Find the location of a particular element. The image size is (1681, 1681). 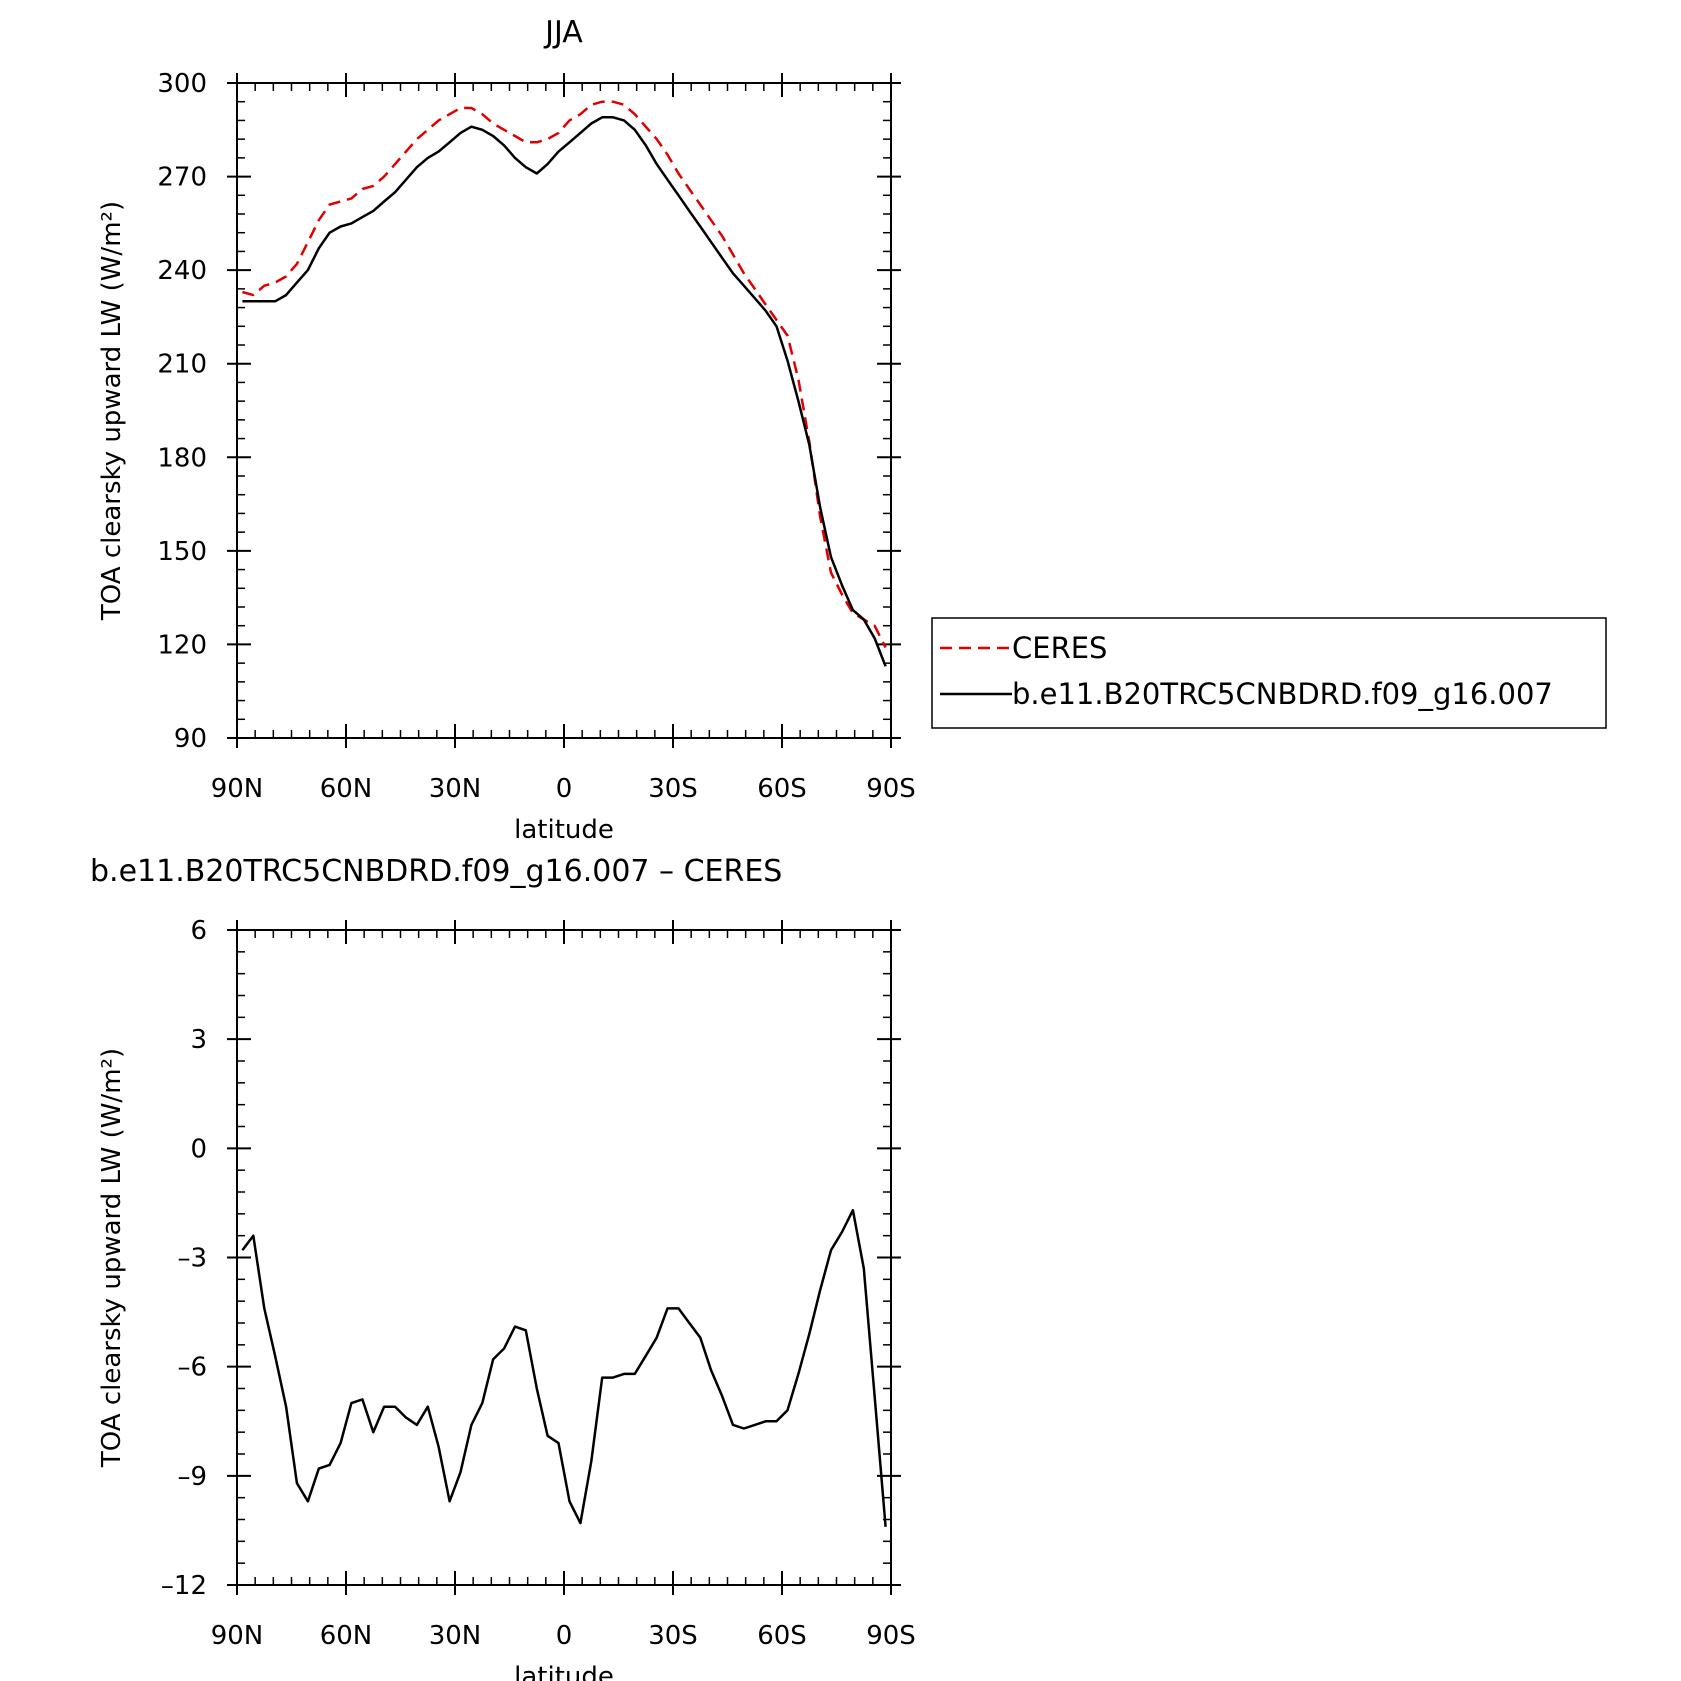

y-tick-label: 6 is located at coordinates (198, 931).